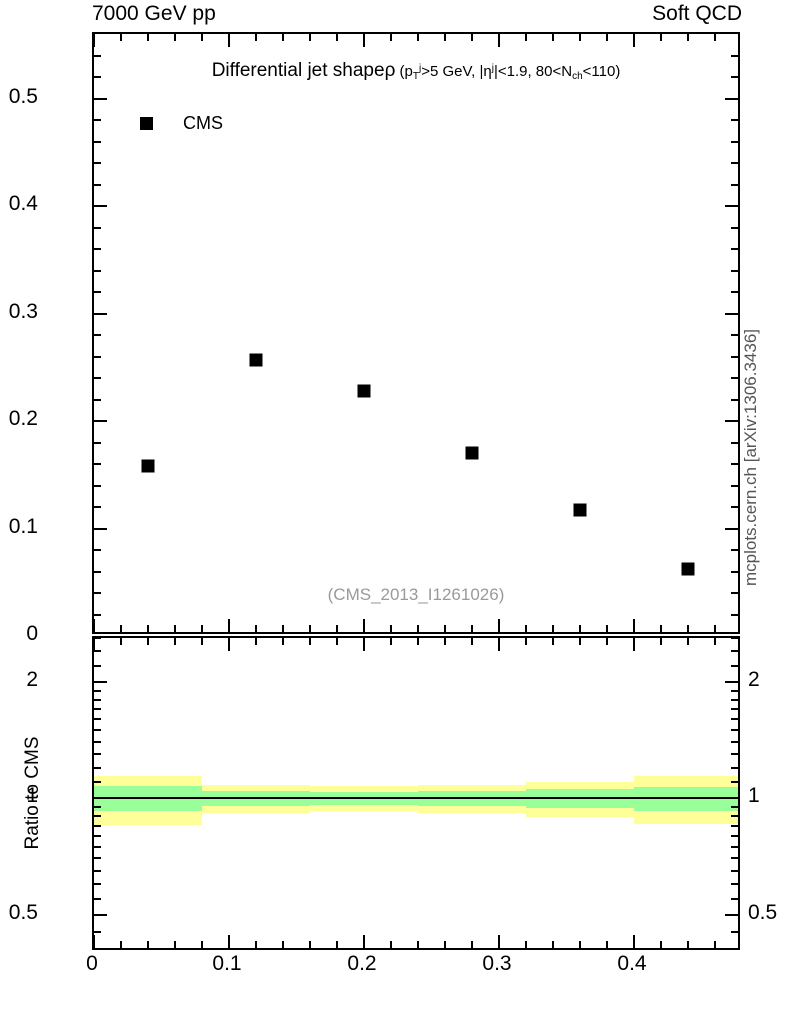  I want to click on y-axis-label-main: 0.1, so click(23, 526).